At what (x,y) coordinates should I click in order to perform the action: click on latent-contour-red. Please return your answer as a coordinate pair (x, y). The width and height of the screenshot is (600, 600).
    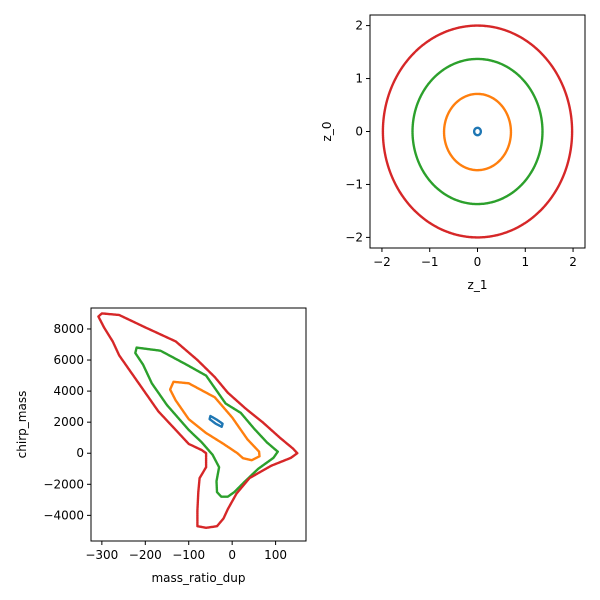
    Looking at the image, I should click on (477, 131).